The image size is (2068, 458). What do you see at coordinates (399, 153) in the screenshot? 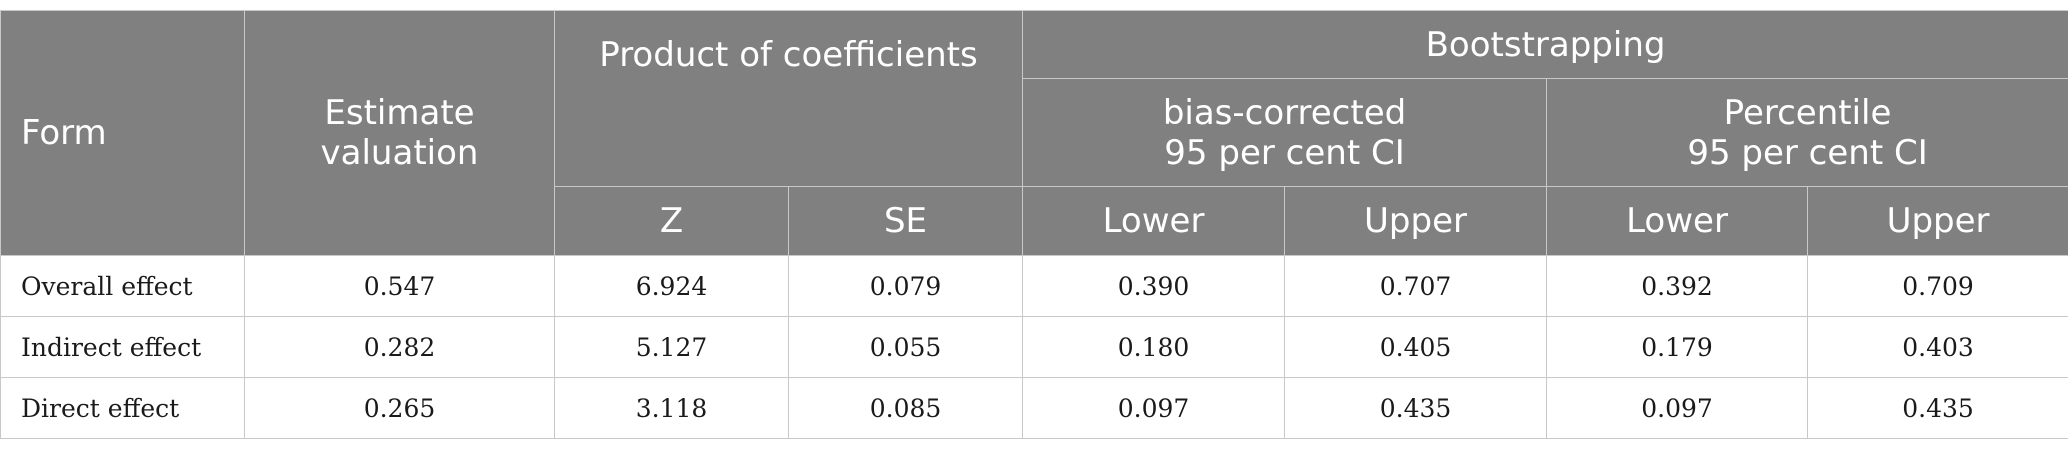
I see `header-estimate-line2: valuation` at bounding box center [399, 153].